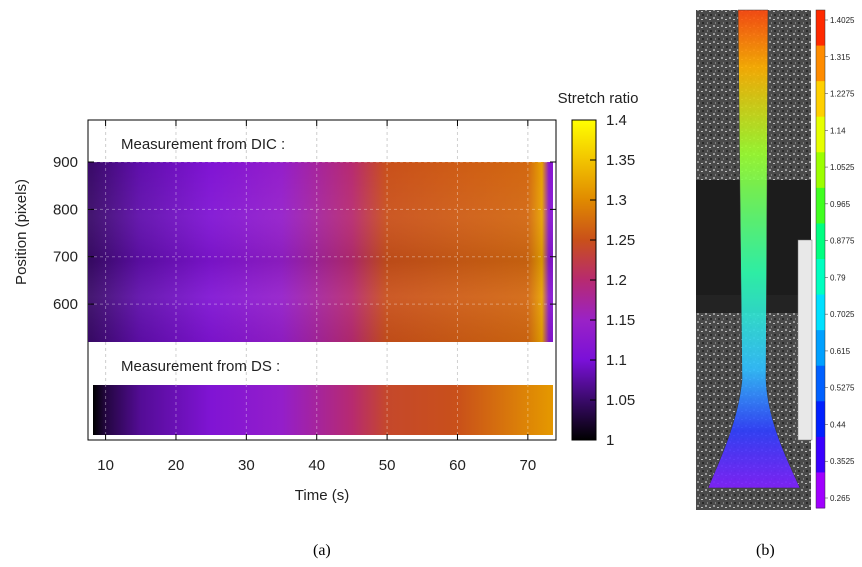 This screenshot has width=862, height=567. What do you see at coordinates (457, 465) in the screenshot?
I see `x-tick-label: 60` at bounding box center [457, 465].